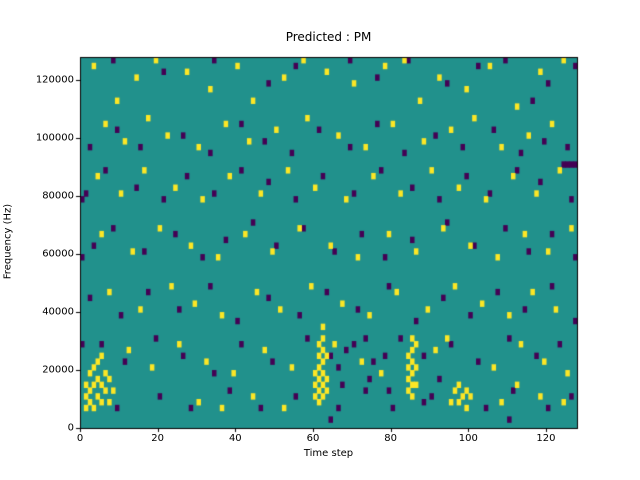 This screenshot has width=640, height=480. What do you see at coordinates (58, 196) in the screenshot?
I see `y-tick-label: 80000` at bounding box center [58, 196].